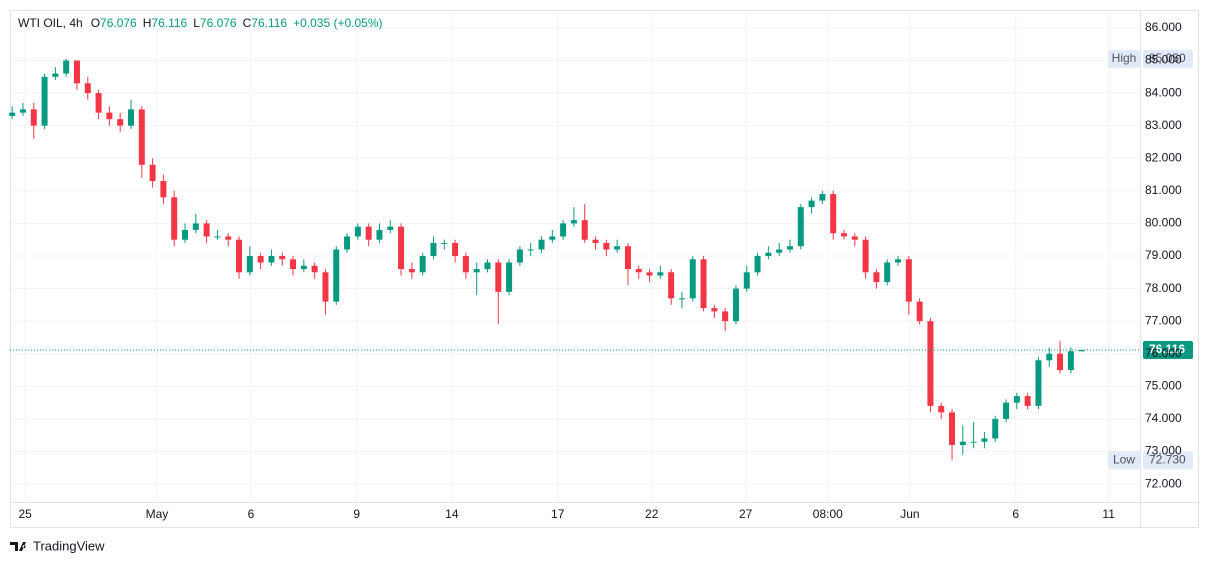 This screenshot has width=1209, height=564. Describe the element at coordinates (1163, 483) in the screenshot. I see `y-tick-label: 72.000` at that location.